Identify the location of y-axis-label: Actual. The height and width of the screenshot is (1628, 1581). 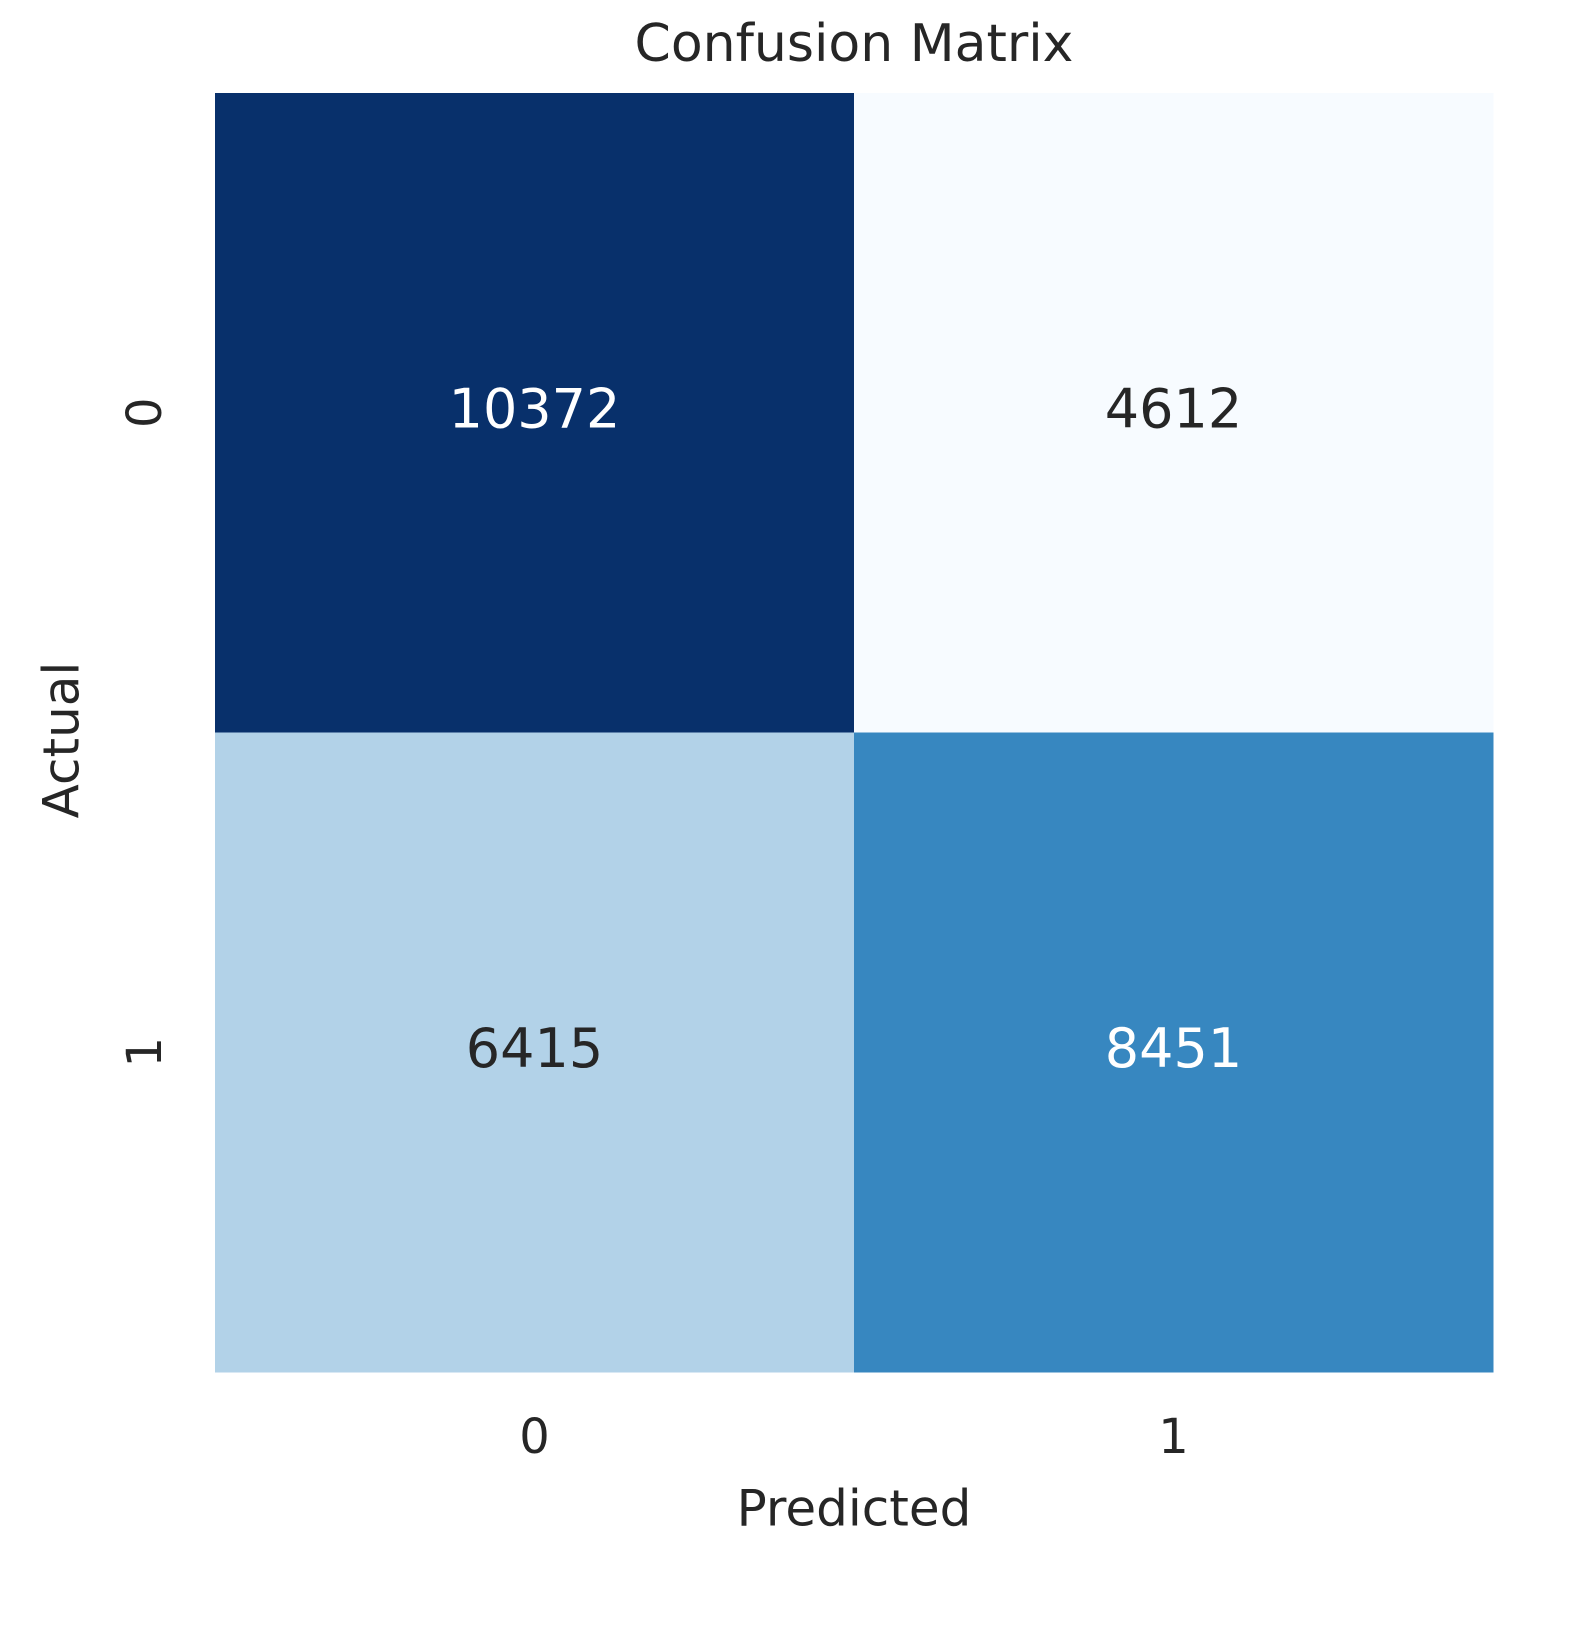
(62, 740).